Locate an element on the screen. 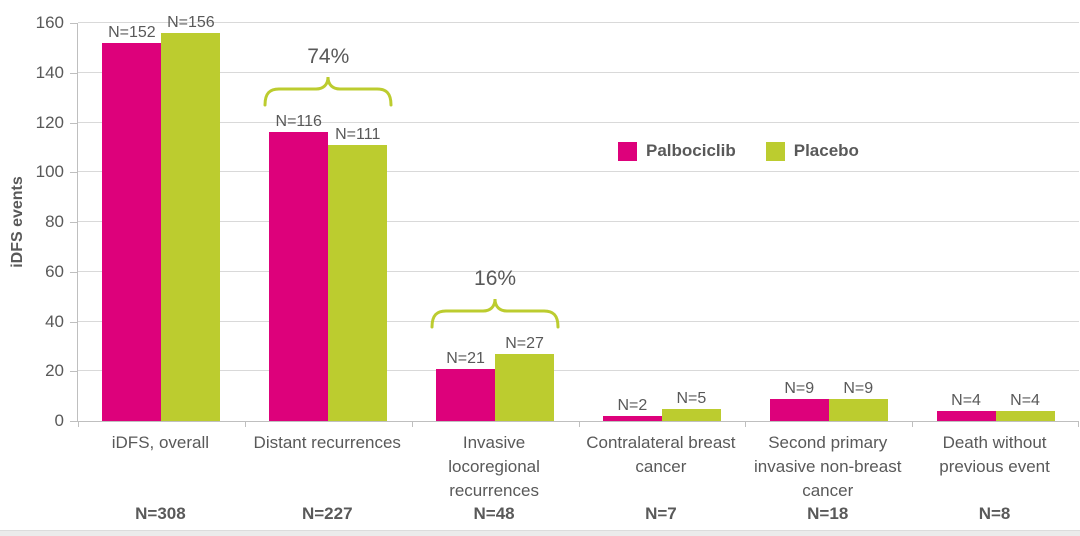 The height and width of the screenshot is (536, 1080). bar-wrap: N=111 is located at coordinates (358, 273).